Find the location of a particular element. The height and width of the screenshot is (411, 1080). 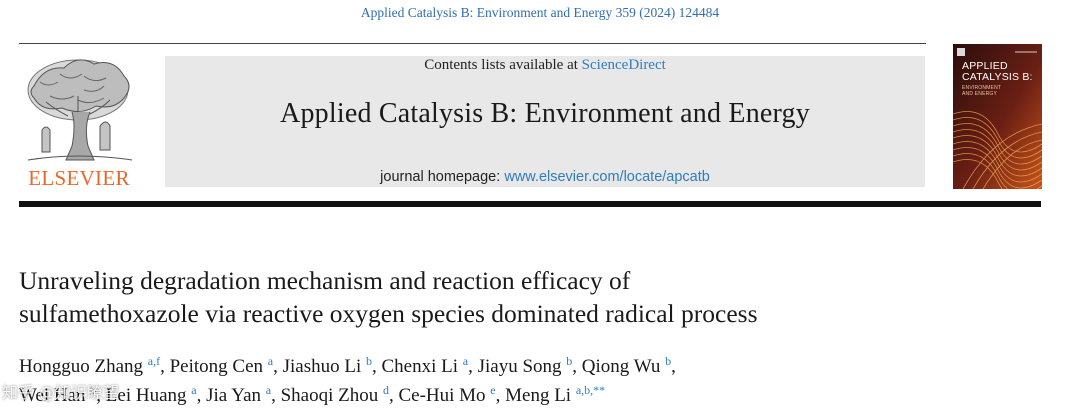

cover-subtitle-line2: AND ENERGY is located at coordinates (980, 94).